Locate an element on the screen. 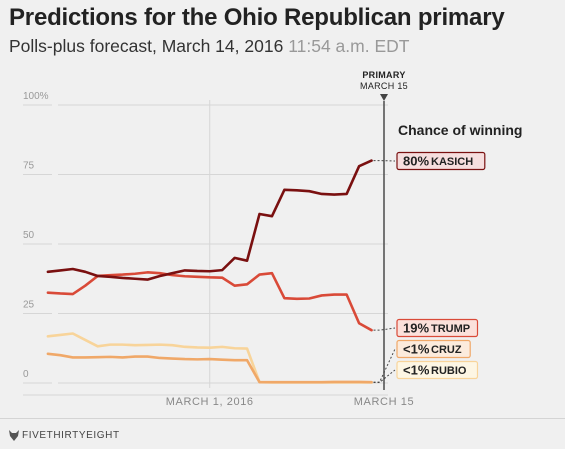 The width and height of the screenshot is (565, 449). y-tick-label: 75 is located at coordinates (29, 166).